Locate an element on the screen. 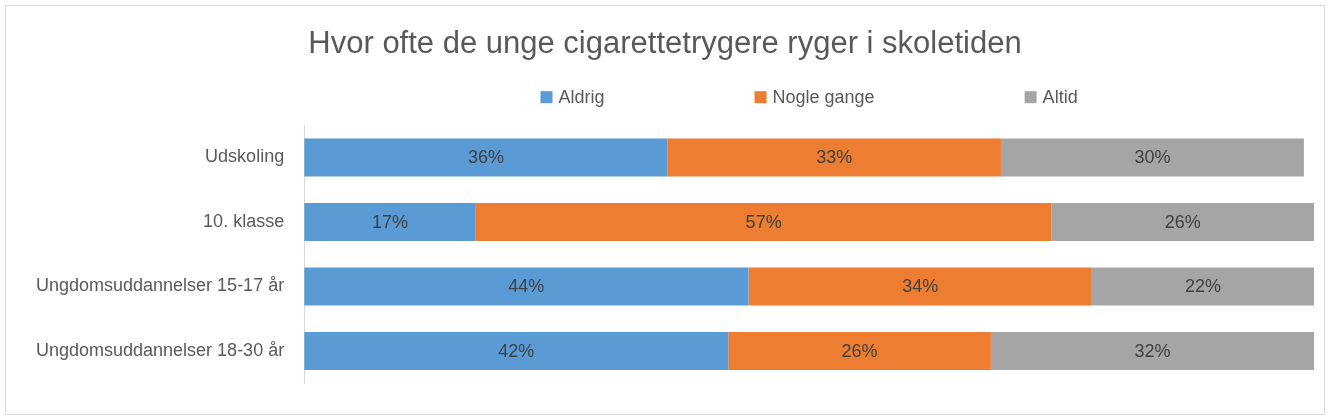 Image resolution: width=1330 pixels, height=418 pixels. data-label: 57% is located at coordinates (763, 221).